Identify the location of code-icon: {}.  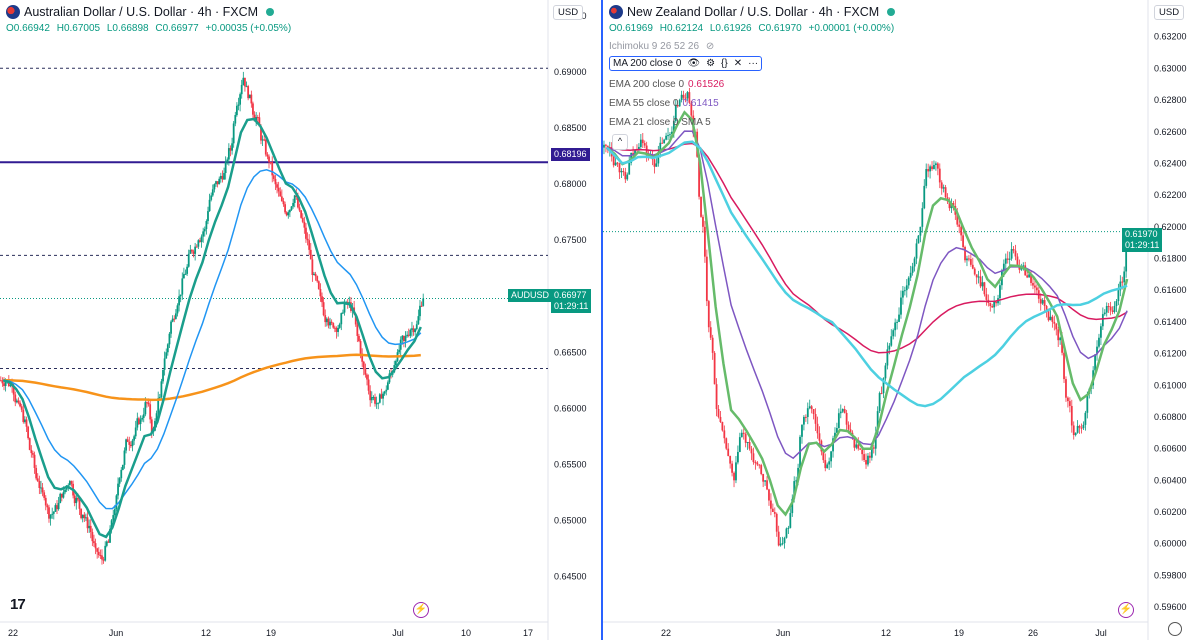
(724, 63).